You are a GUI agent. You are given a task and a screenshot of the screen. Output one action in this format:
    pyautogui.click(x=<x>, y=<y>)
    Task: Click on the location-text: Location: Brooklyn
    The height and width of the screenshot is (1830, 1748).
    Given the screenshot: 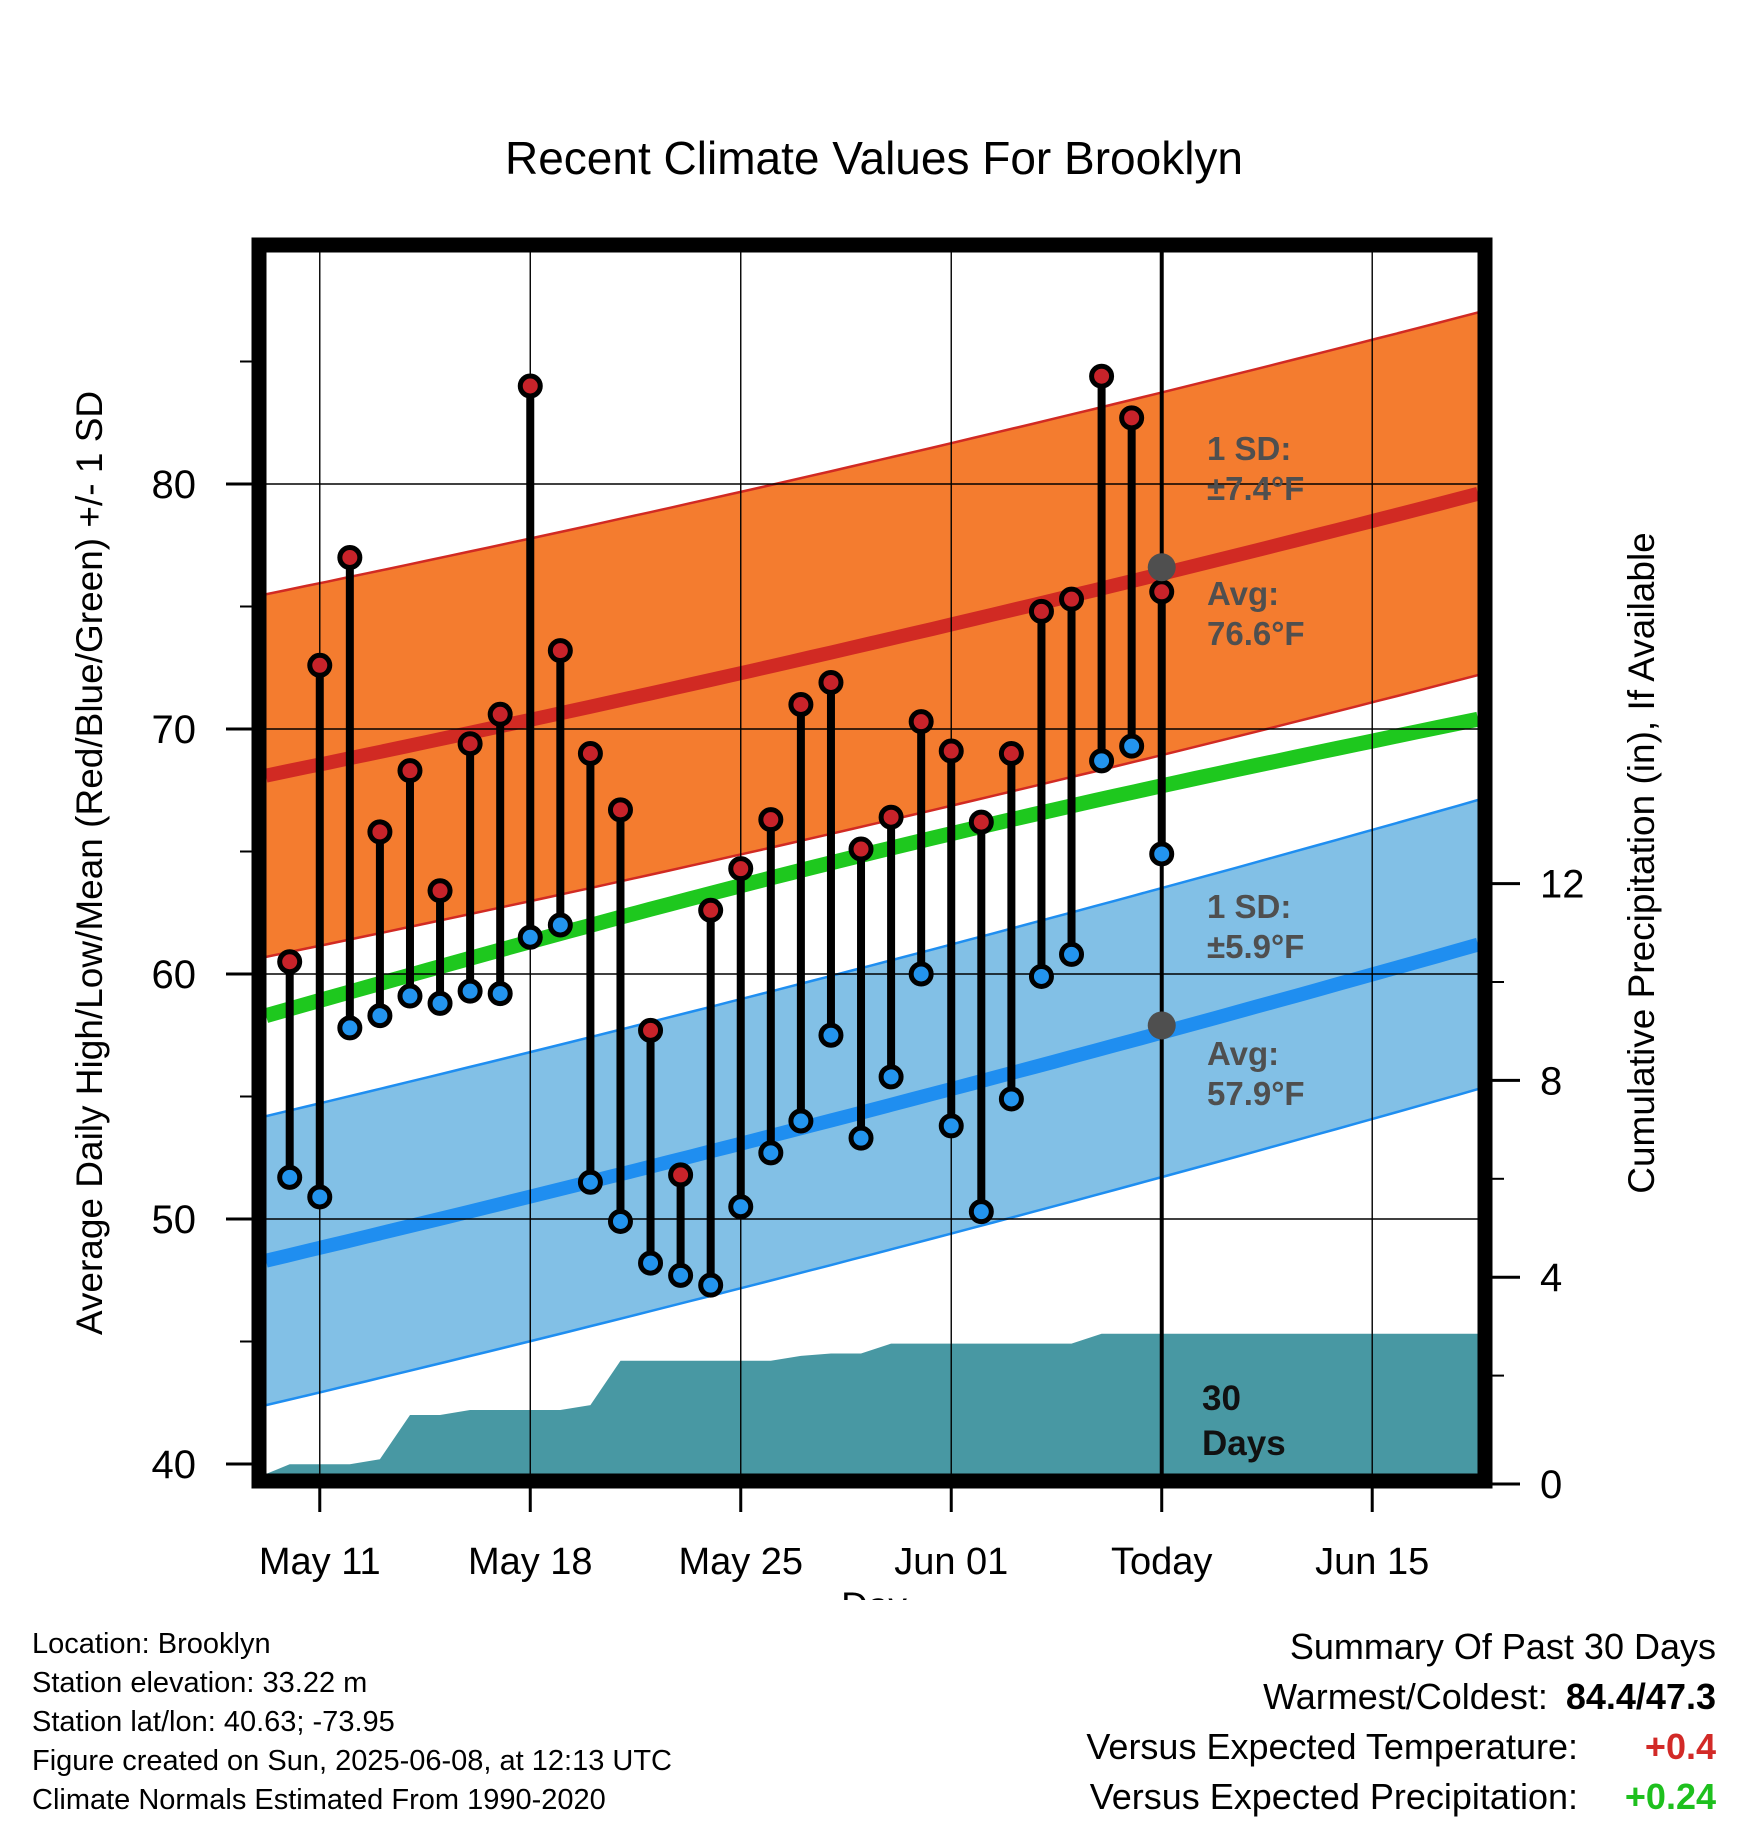 What is the action you would take?
    pyautogui.click(x=151, y=1644)
    